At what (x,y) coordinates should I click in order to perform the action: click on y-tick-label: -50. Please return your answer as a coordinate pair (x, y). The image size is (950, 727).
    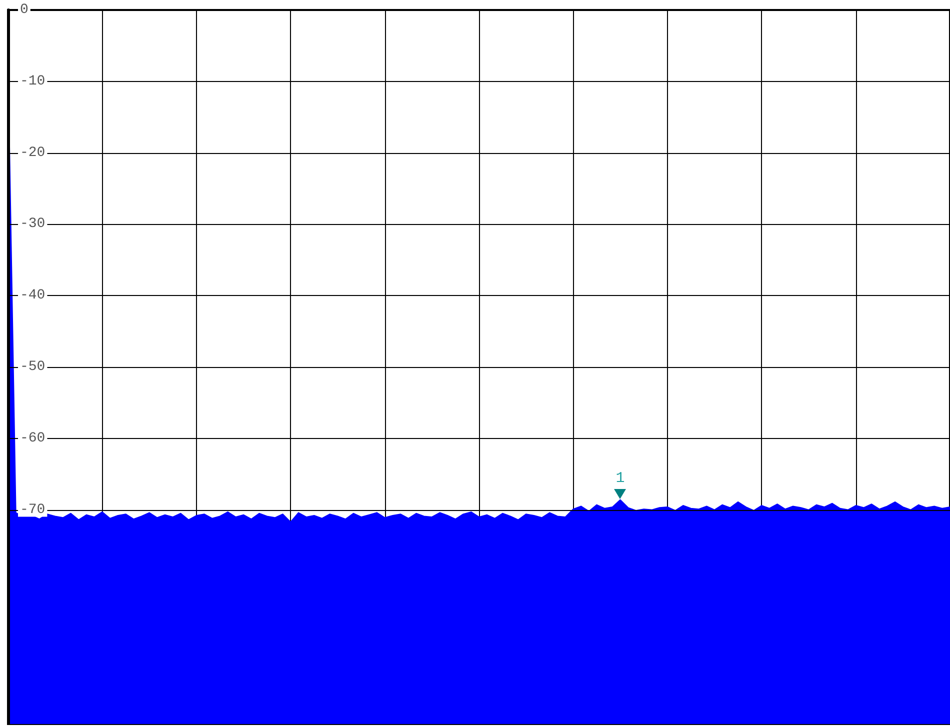
    Looking at the image, I should click on (33, 367).